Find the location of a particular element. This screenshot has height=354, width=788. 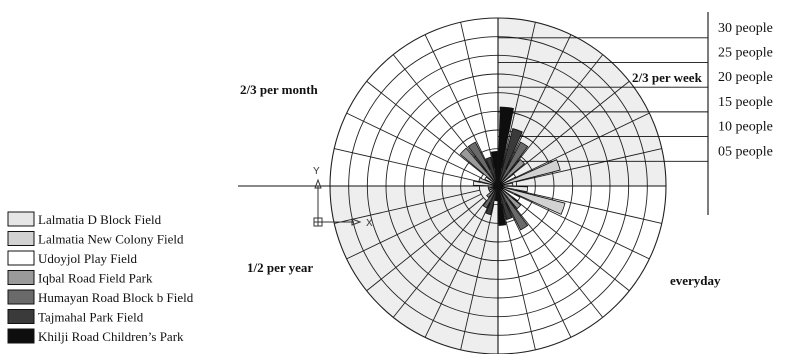

quadrant-bg-year is located at coordinates (414, 270).